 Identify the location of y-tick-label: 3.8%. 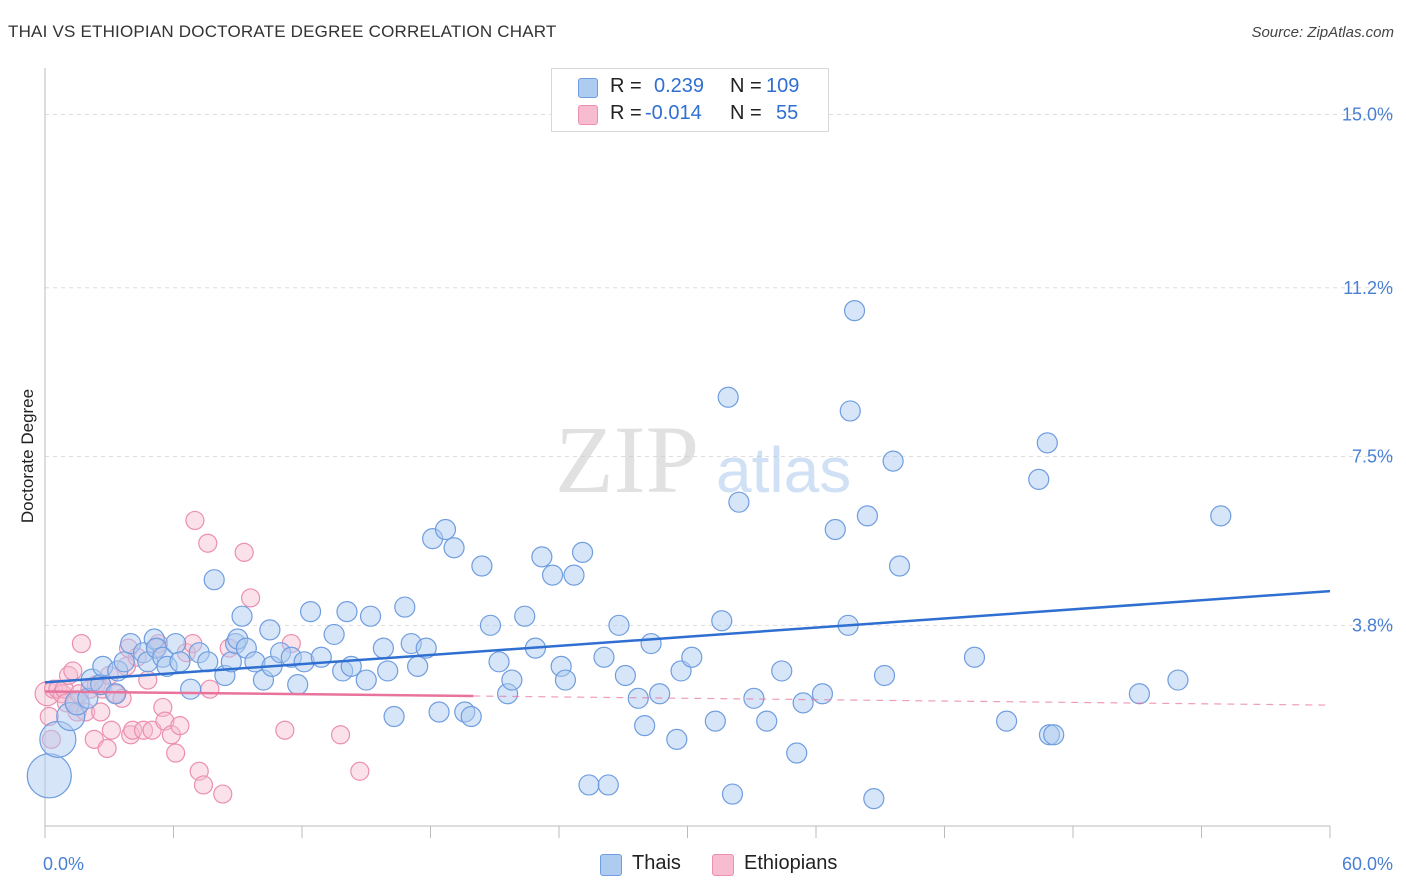
(1372, 625).